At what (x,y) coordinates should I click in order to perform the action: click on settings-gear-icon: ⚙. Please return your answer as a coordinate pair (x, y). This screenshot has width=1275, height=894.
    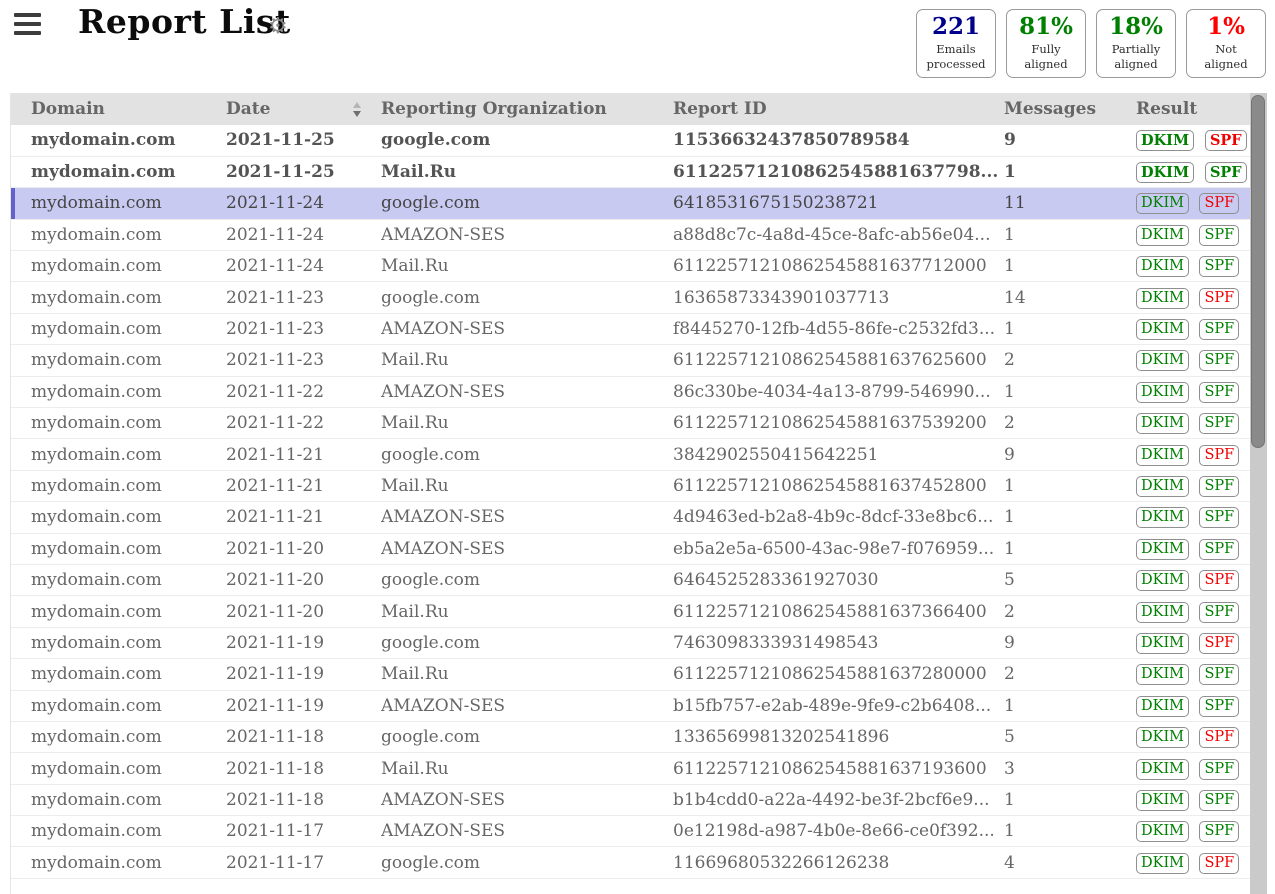
    Looking at the image, I should click on (278, 26).